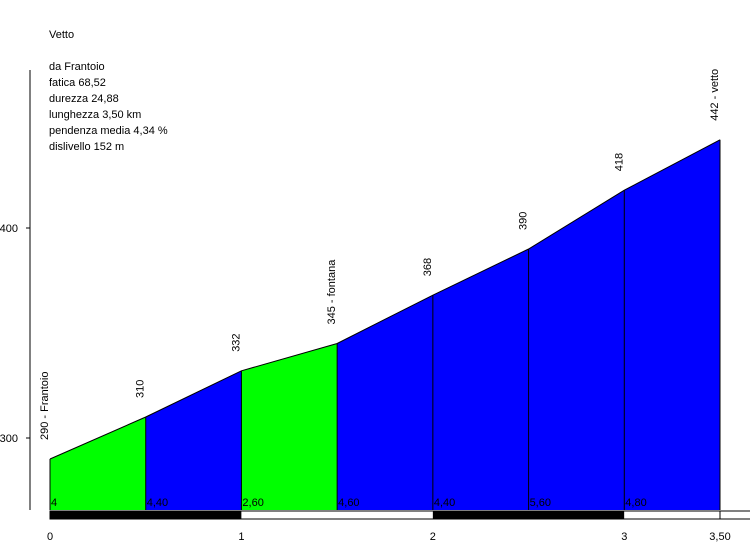 Image resolution: width=750 pixels, height=550 pixels. Describe the element at coordinates (524, 221) in the screenshot. I see `elevation-label: 390` at that location.